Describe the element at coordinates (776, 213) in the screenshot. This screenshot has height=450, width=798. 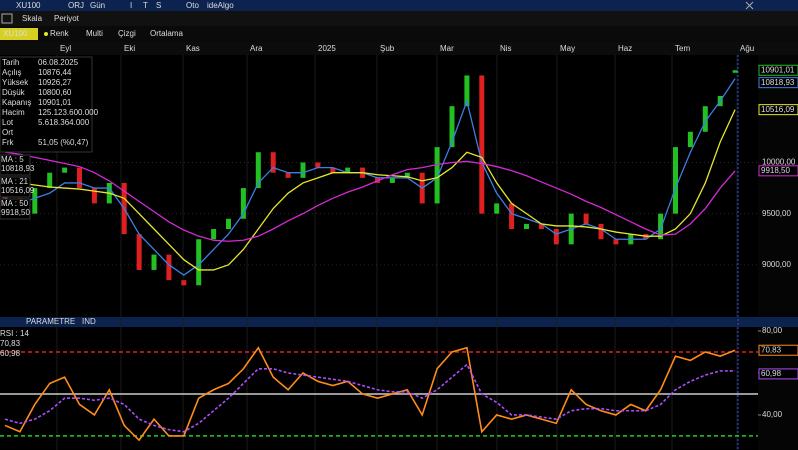
I see `y-tick-label: 9500,00` at that location.